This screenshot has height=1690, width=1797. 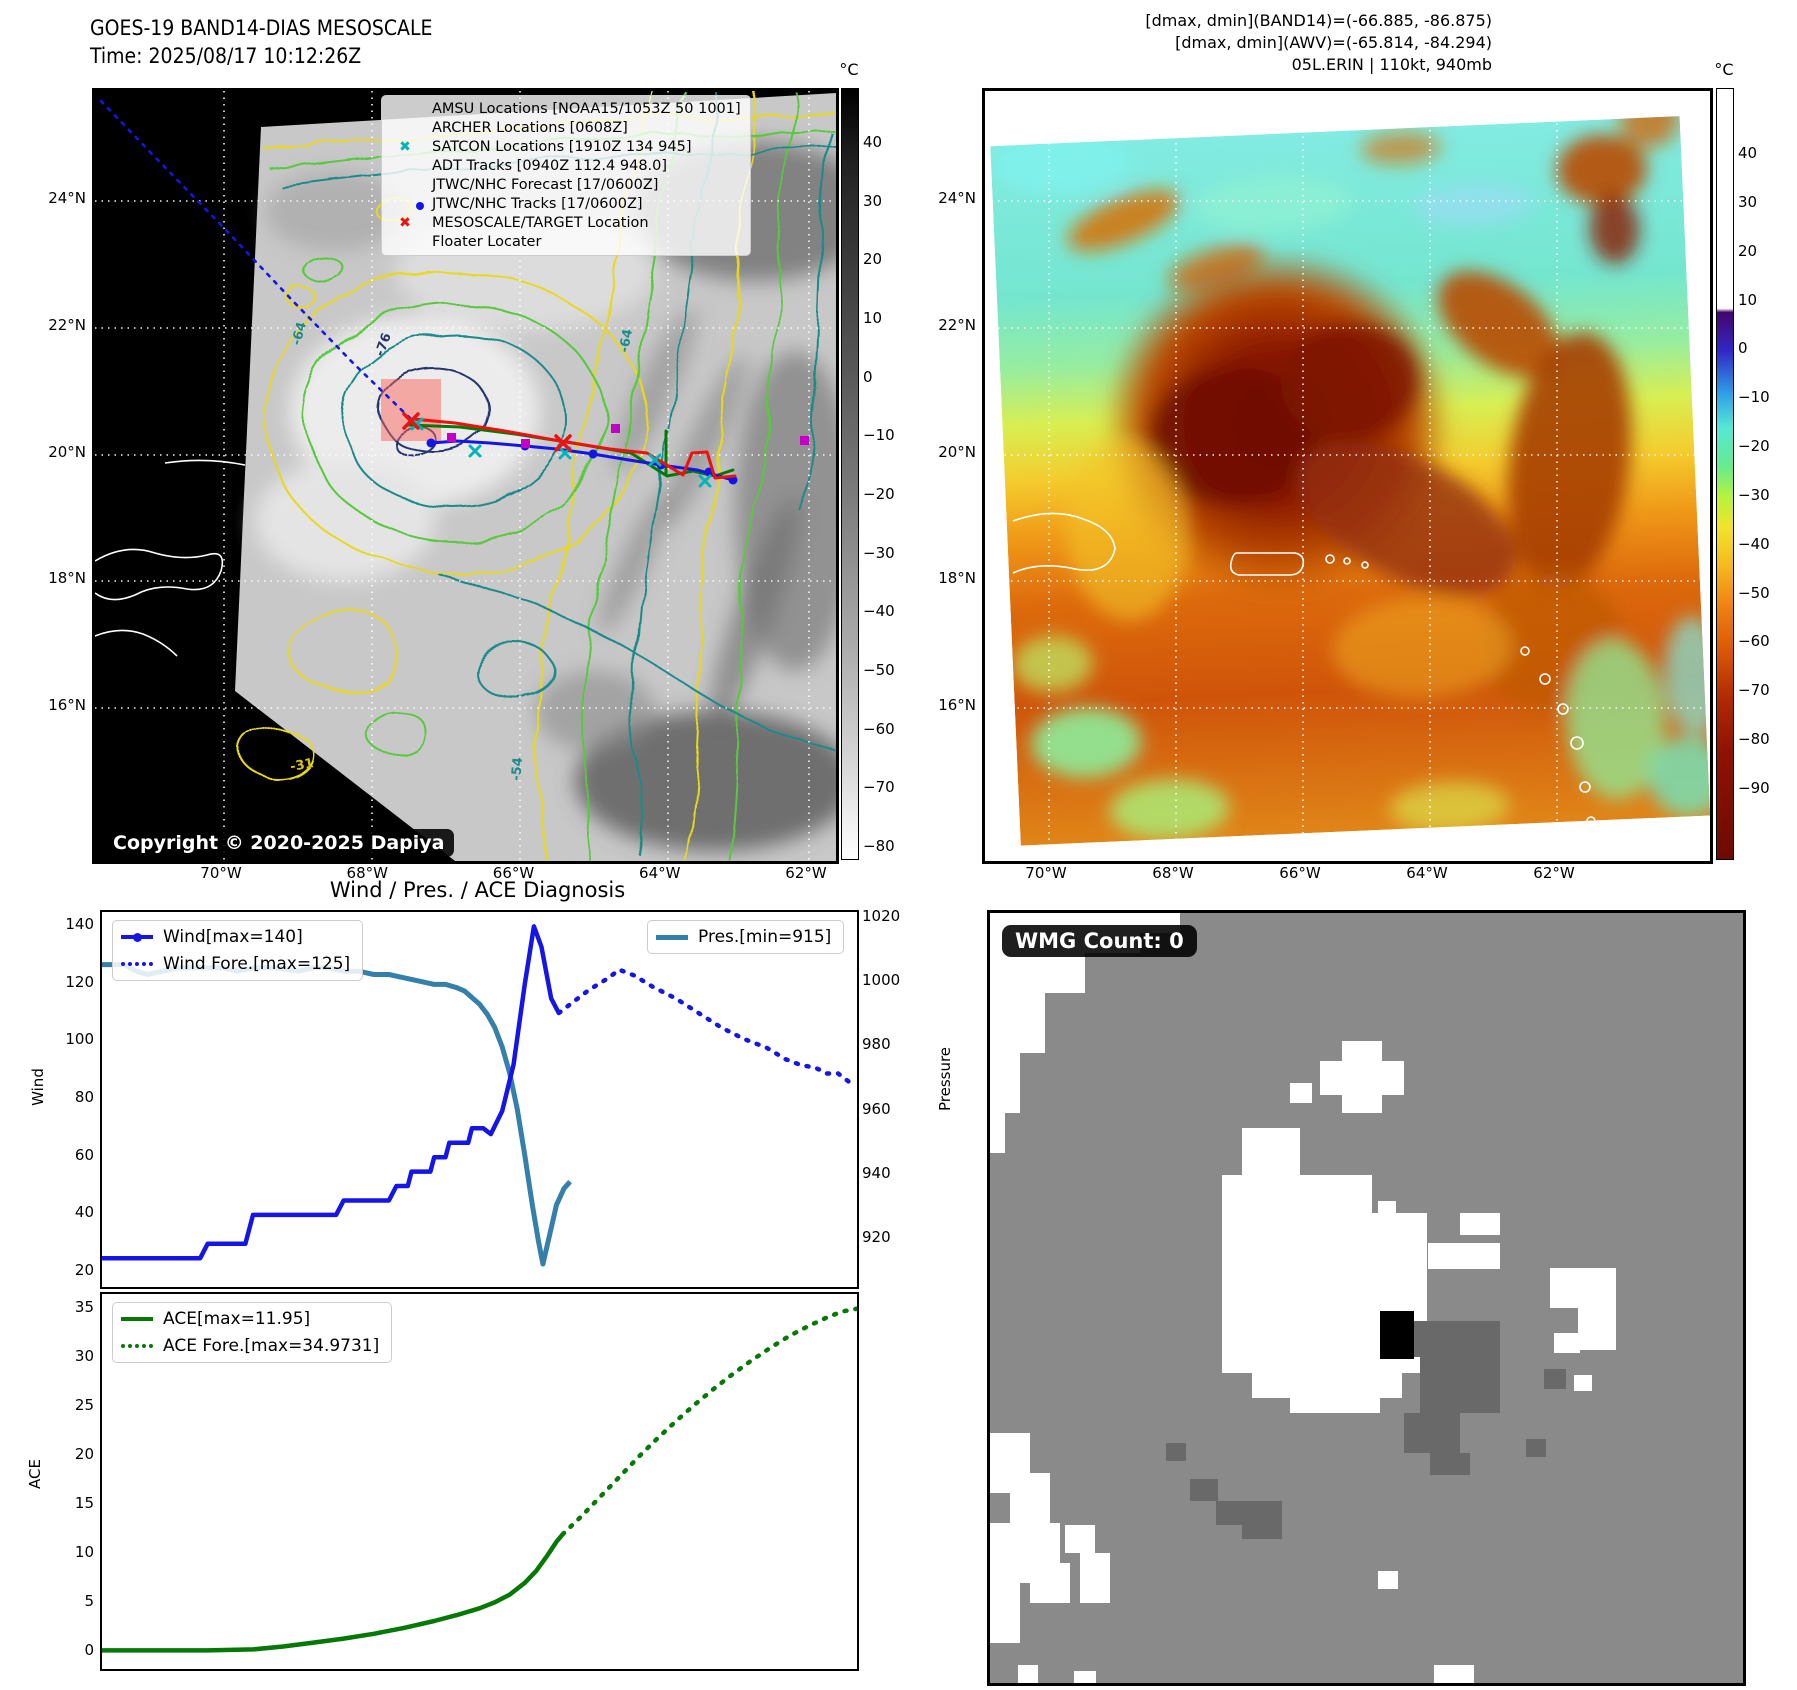 What do you see at coordinates (566, 166) in the screenshot?
I see `legend-item-adt: ADT Tracks [0940Z 112.4 948.0]` at bounding box center [566, 166].